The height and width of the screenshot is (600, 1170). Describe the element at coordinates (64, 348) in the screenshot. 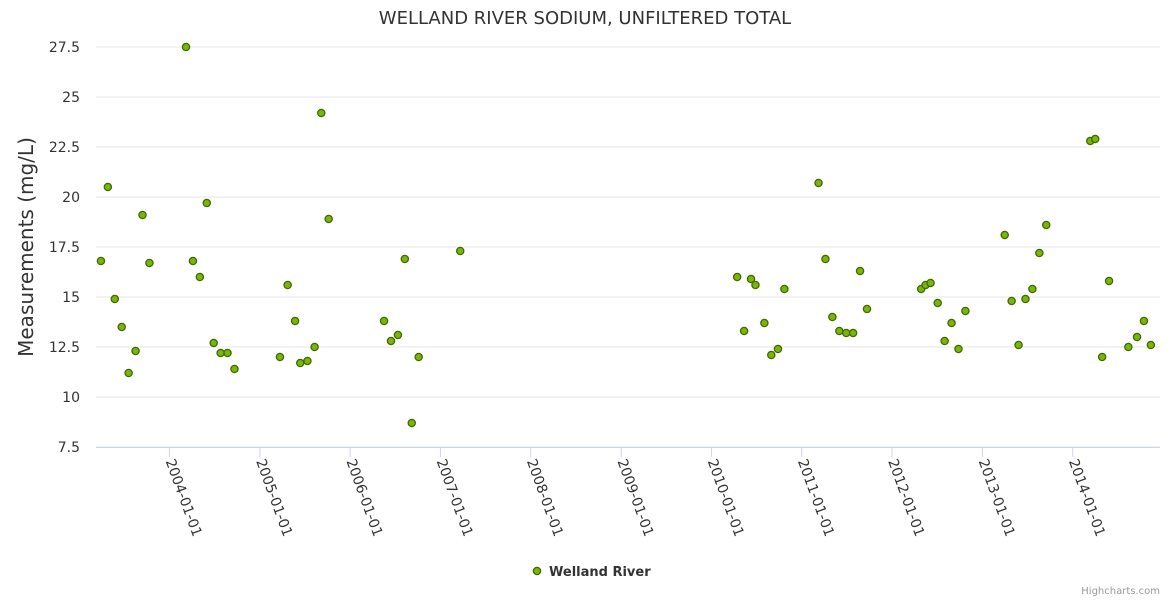

I see `y-tick-label: 12.5` at that location.